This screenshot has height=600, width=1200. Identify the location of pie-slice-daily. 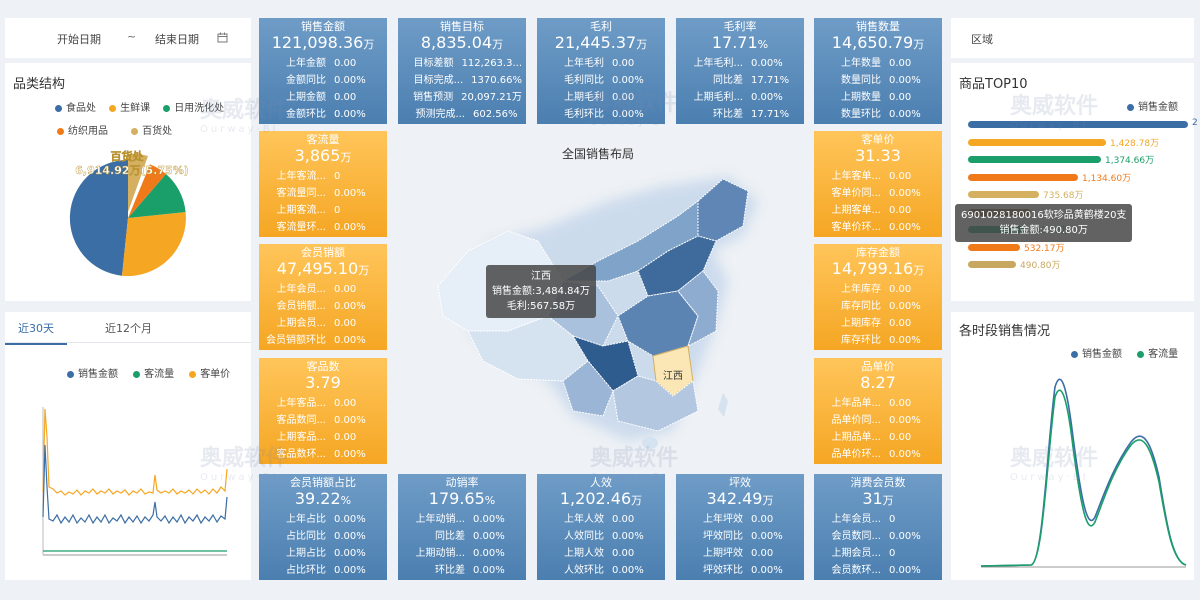
(157, 196).